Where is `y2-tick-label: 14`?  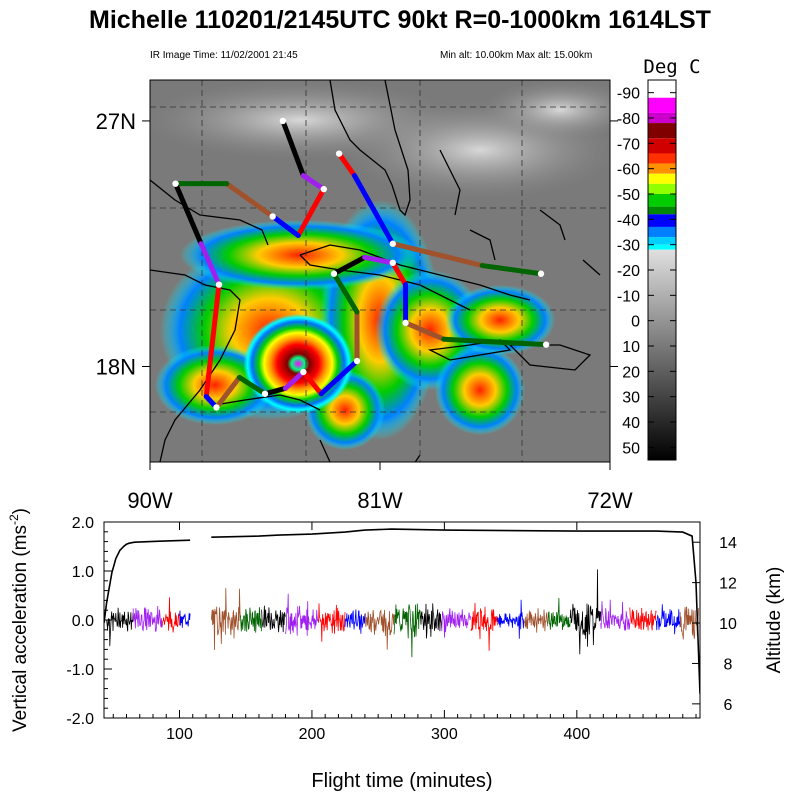
y2-tick-label: 14 is located at coordinates (728, 543).